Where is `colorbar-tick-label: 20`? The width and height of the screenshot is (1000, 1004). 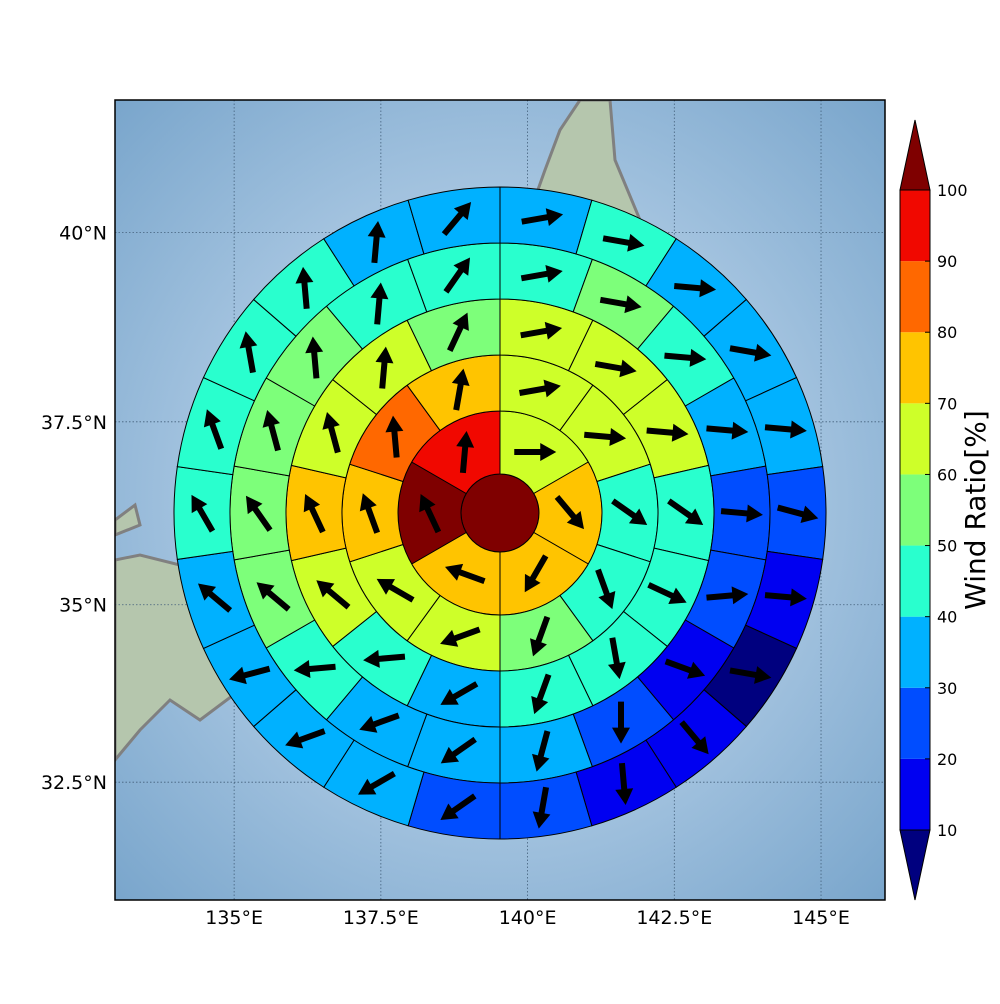
colorbar-tick-label: 20 is located at coordinates (947, 759).